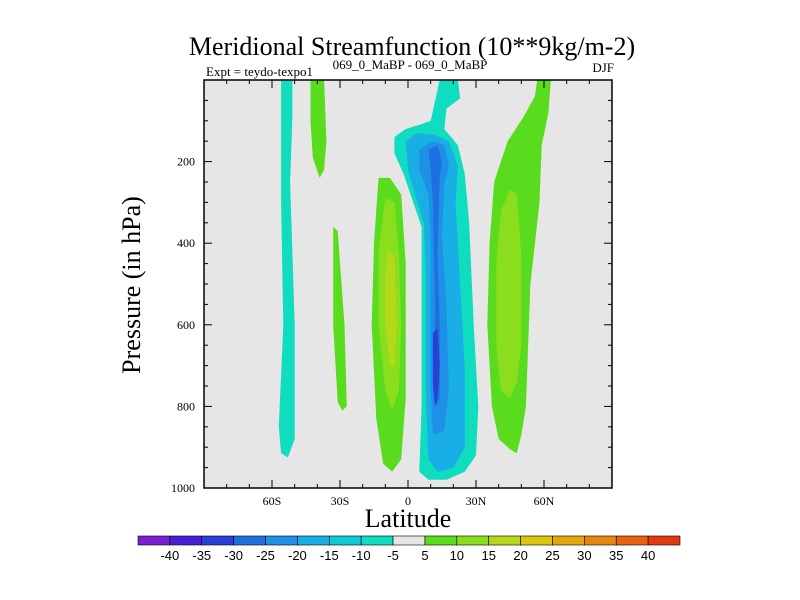  I want to click on colorbar-label: -40, so click(169, 555).